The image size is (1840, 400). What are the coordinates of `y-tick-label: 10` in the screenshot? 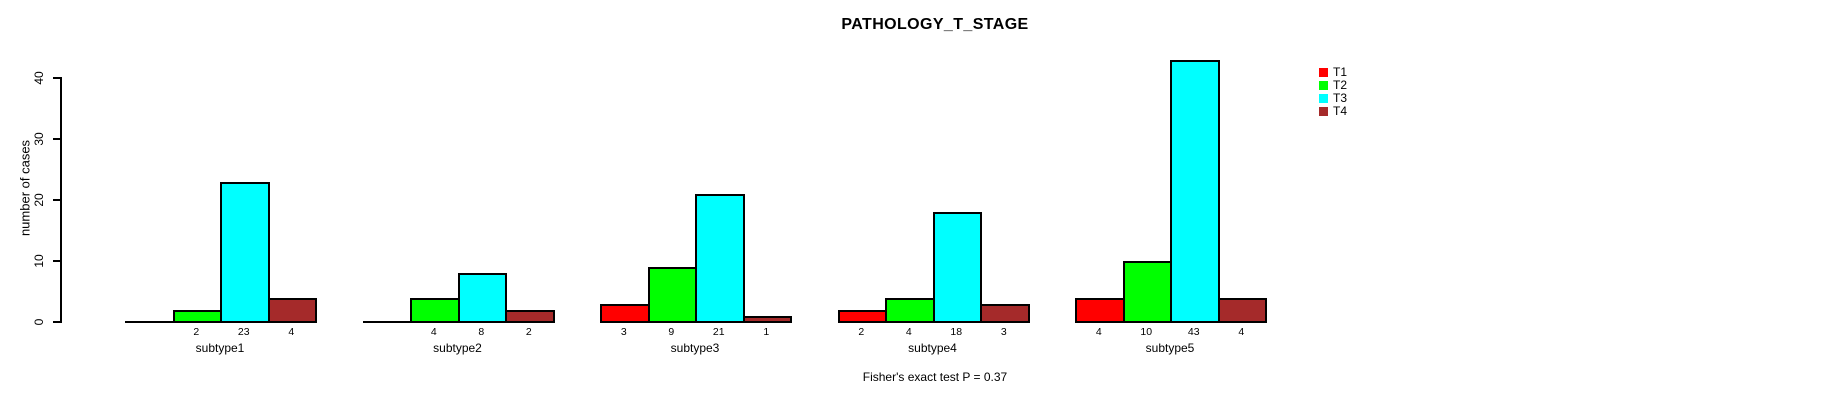 It's located at (39, 261).